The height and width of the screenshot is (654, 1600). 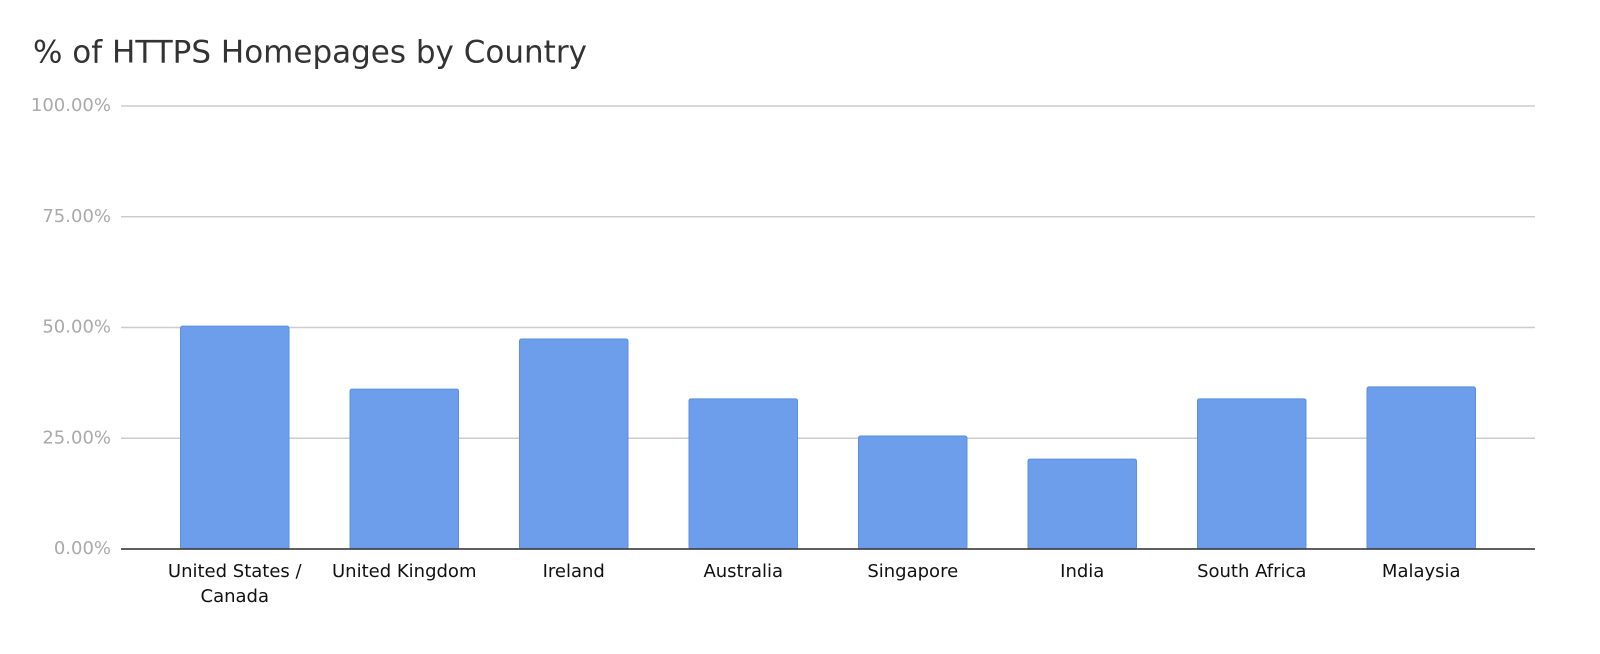 I want to click on x-tick-label: Malaysia, so click(x=1421, y=571).